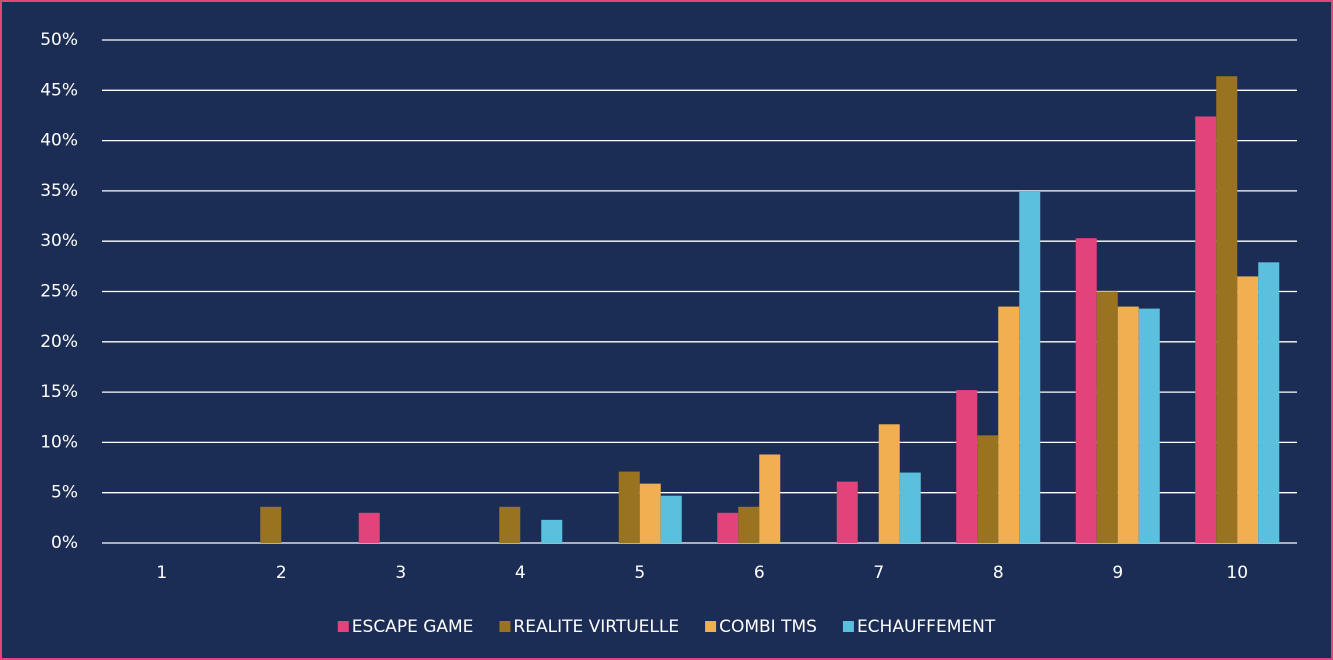  Describe the element at coordinates (64, 493) in the screenshot. I see `y-tick-label: 5%` at that location.